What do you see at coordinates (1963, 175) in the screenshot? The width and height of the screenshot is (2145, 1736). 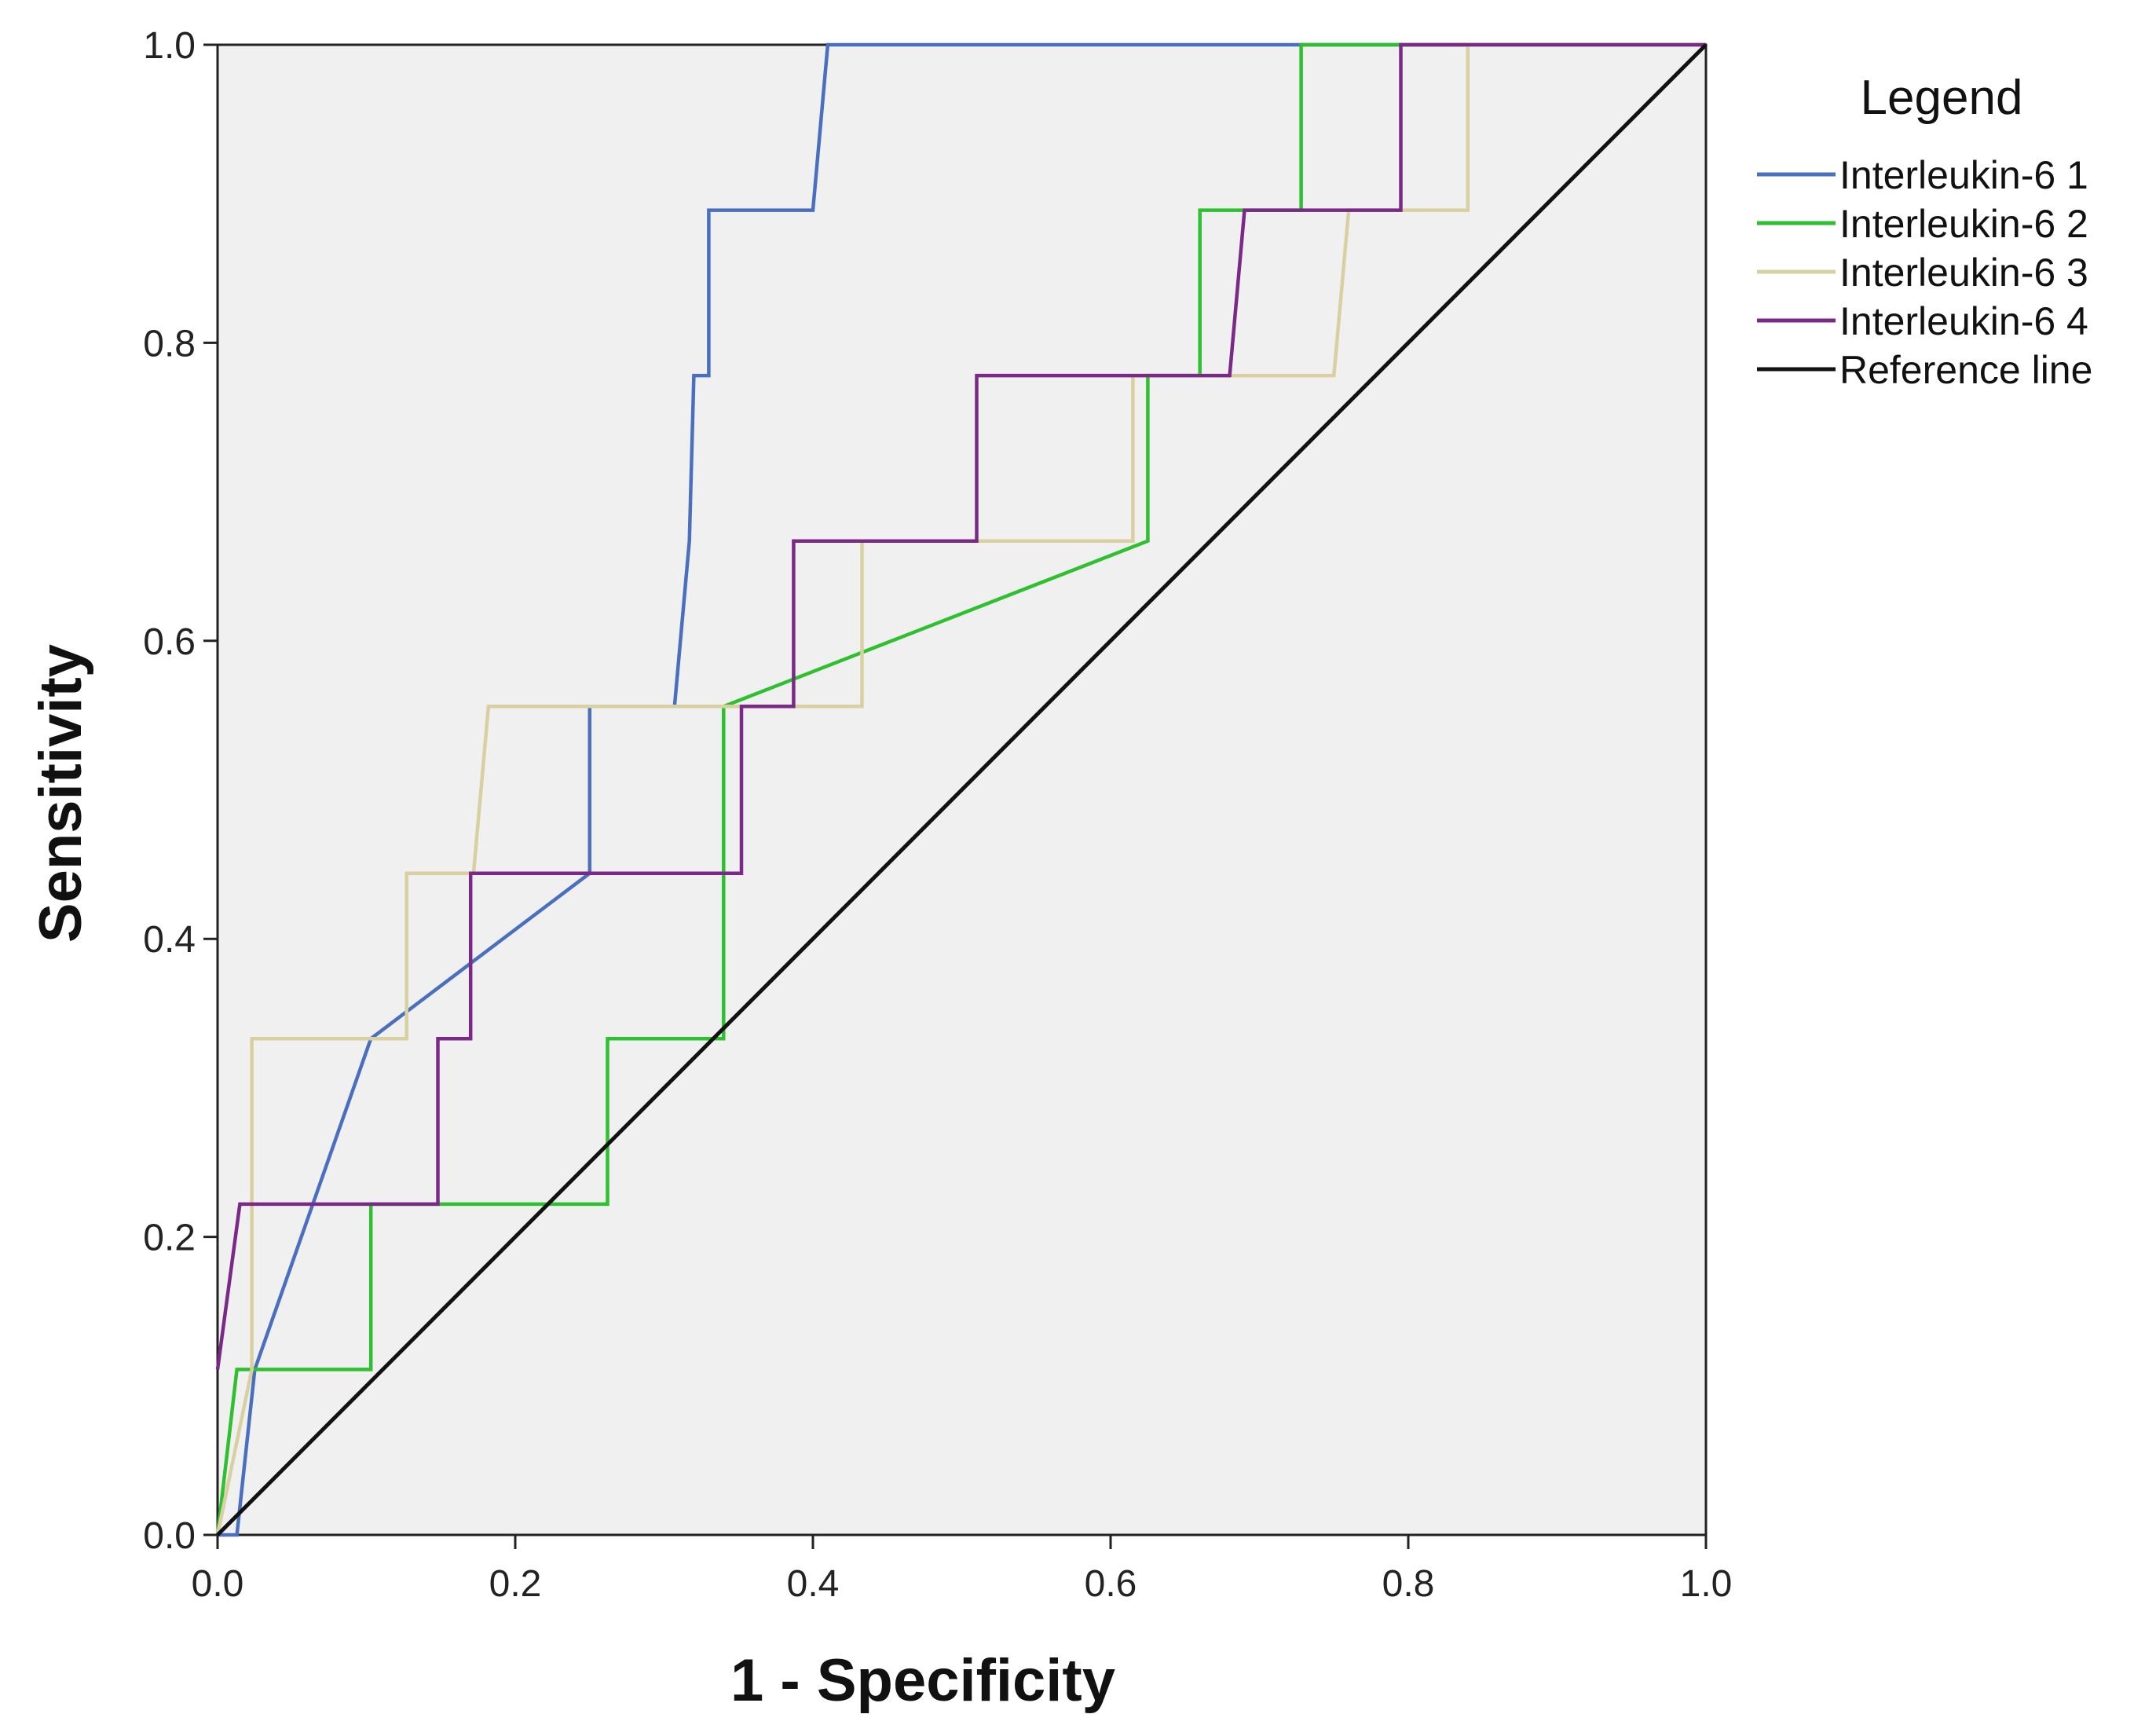 I see `legend-label-1: Interleukin-6 1` at bounding box center [1963, 175].